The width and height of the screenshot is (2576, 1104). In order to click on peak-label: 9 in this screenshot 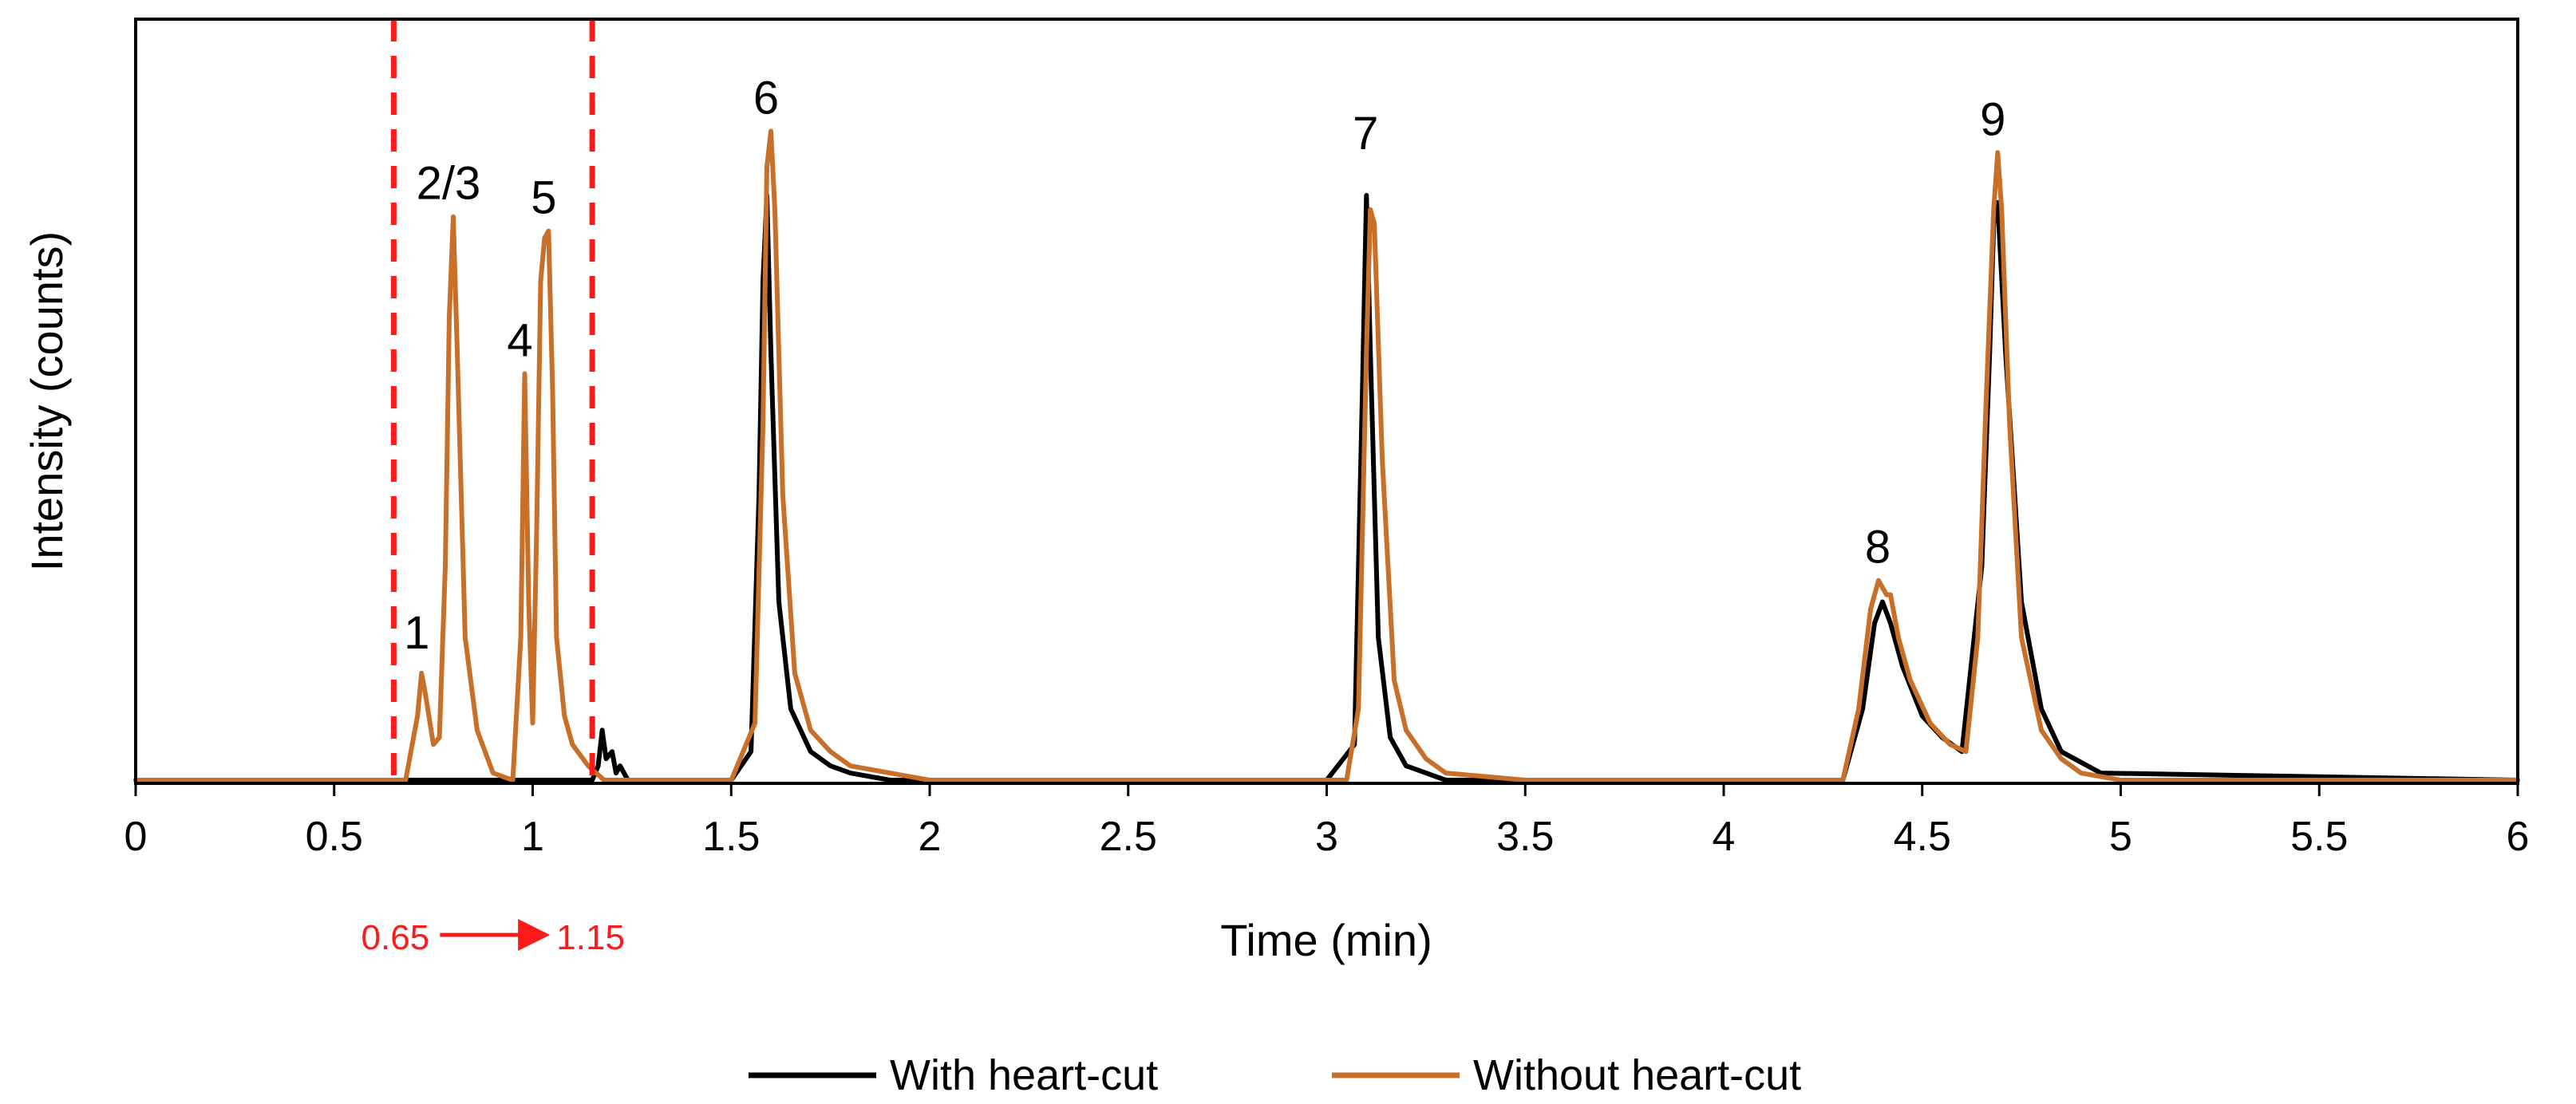, I will do `click(1992, 119)`.